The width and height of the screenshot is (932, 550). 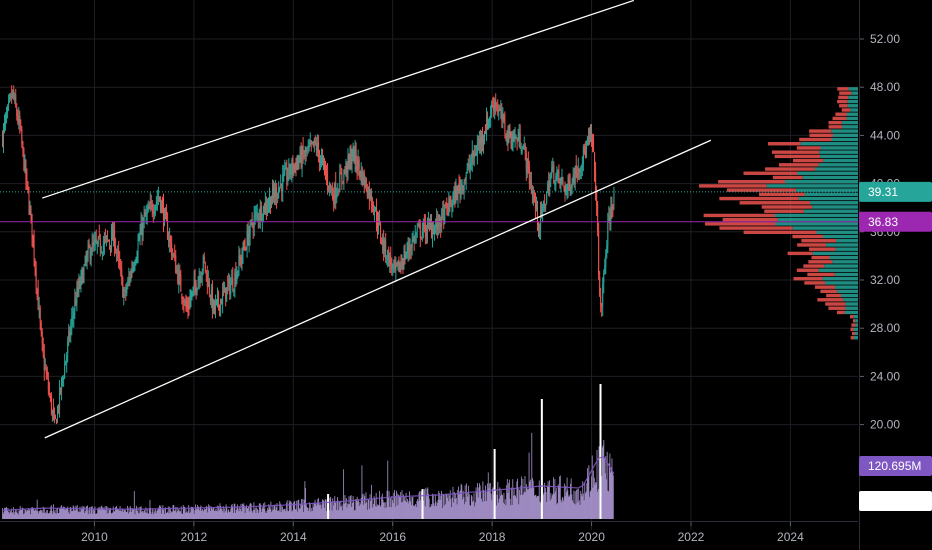 I want to click on time-axis: 2010 2012 2014 2016 2018 2020 2022 2024, so click(x=429, y=533).